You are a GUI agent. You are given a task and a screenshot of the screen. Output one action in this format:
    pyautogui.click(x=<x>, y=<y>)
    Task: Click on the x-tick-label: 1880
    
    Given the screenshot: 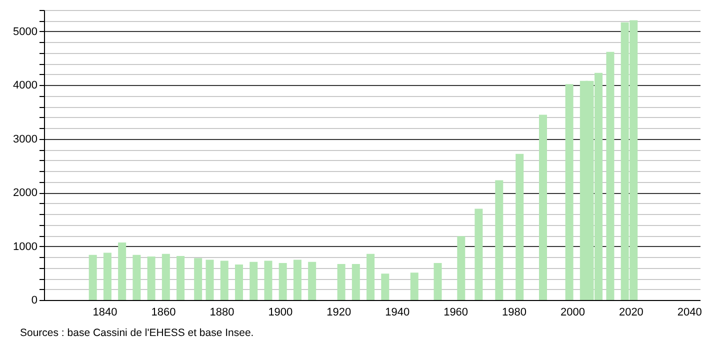 What is the action you would take?
    pyautogui.click(x=222, y=312)
    